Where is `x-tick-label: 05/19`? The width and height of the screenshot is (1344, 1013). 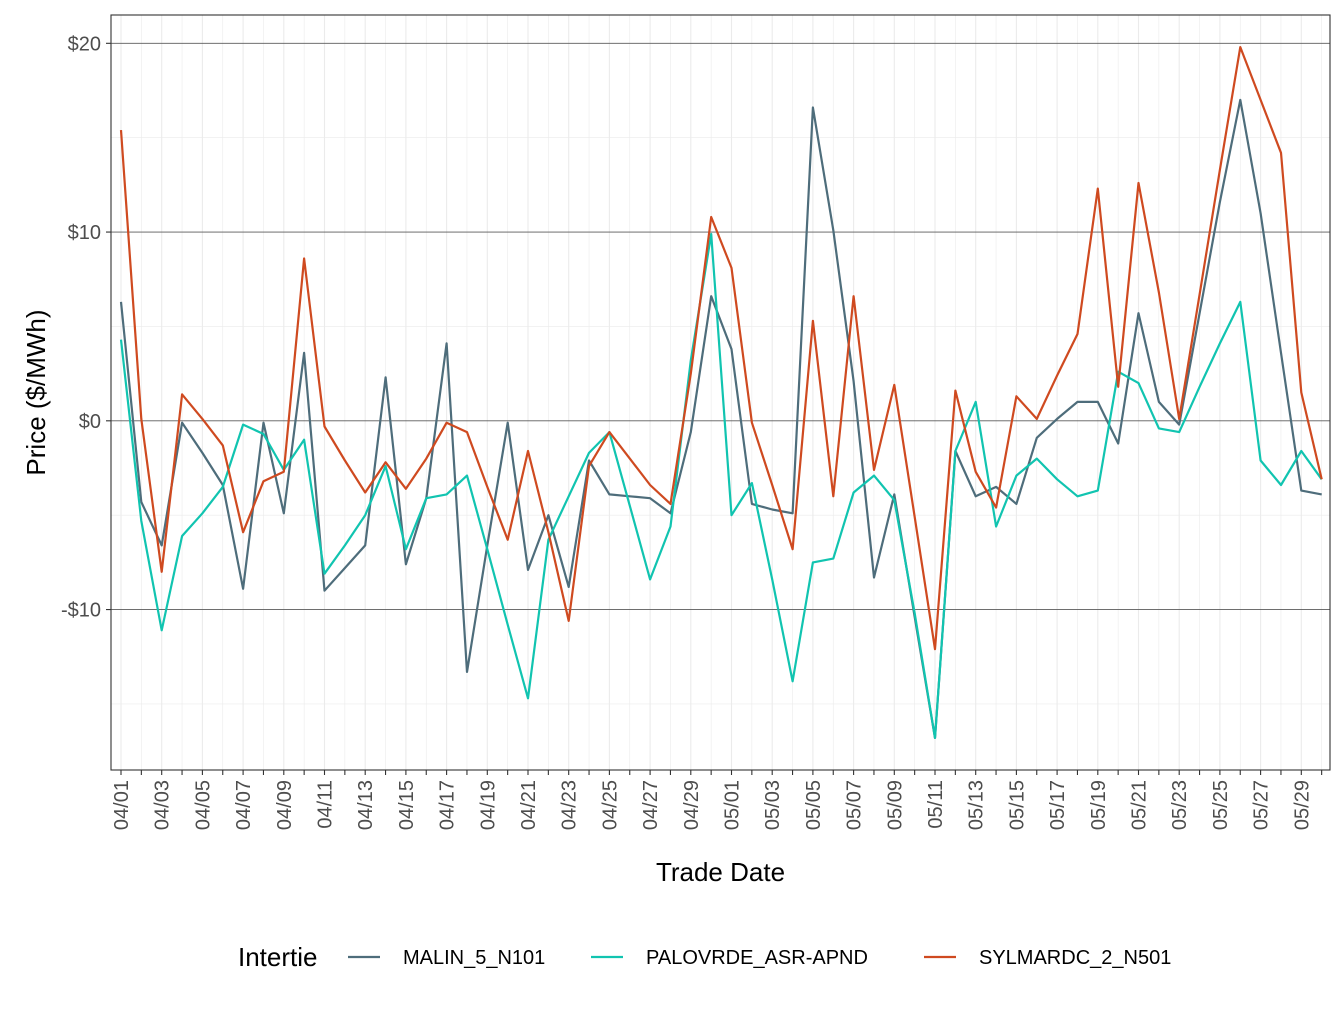 x-tick-label: 05/19 is located at coordinates (1099, 805).